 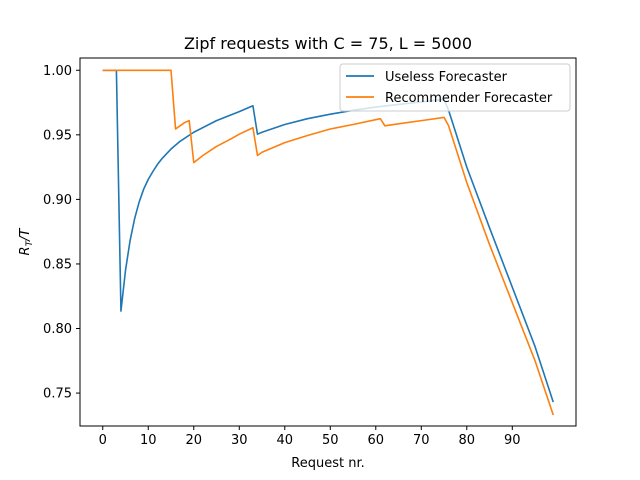 I want to click on x-tick-label: 80, so click(x=467, y=440).